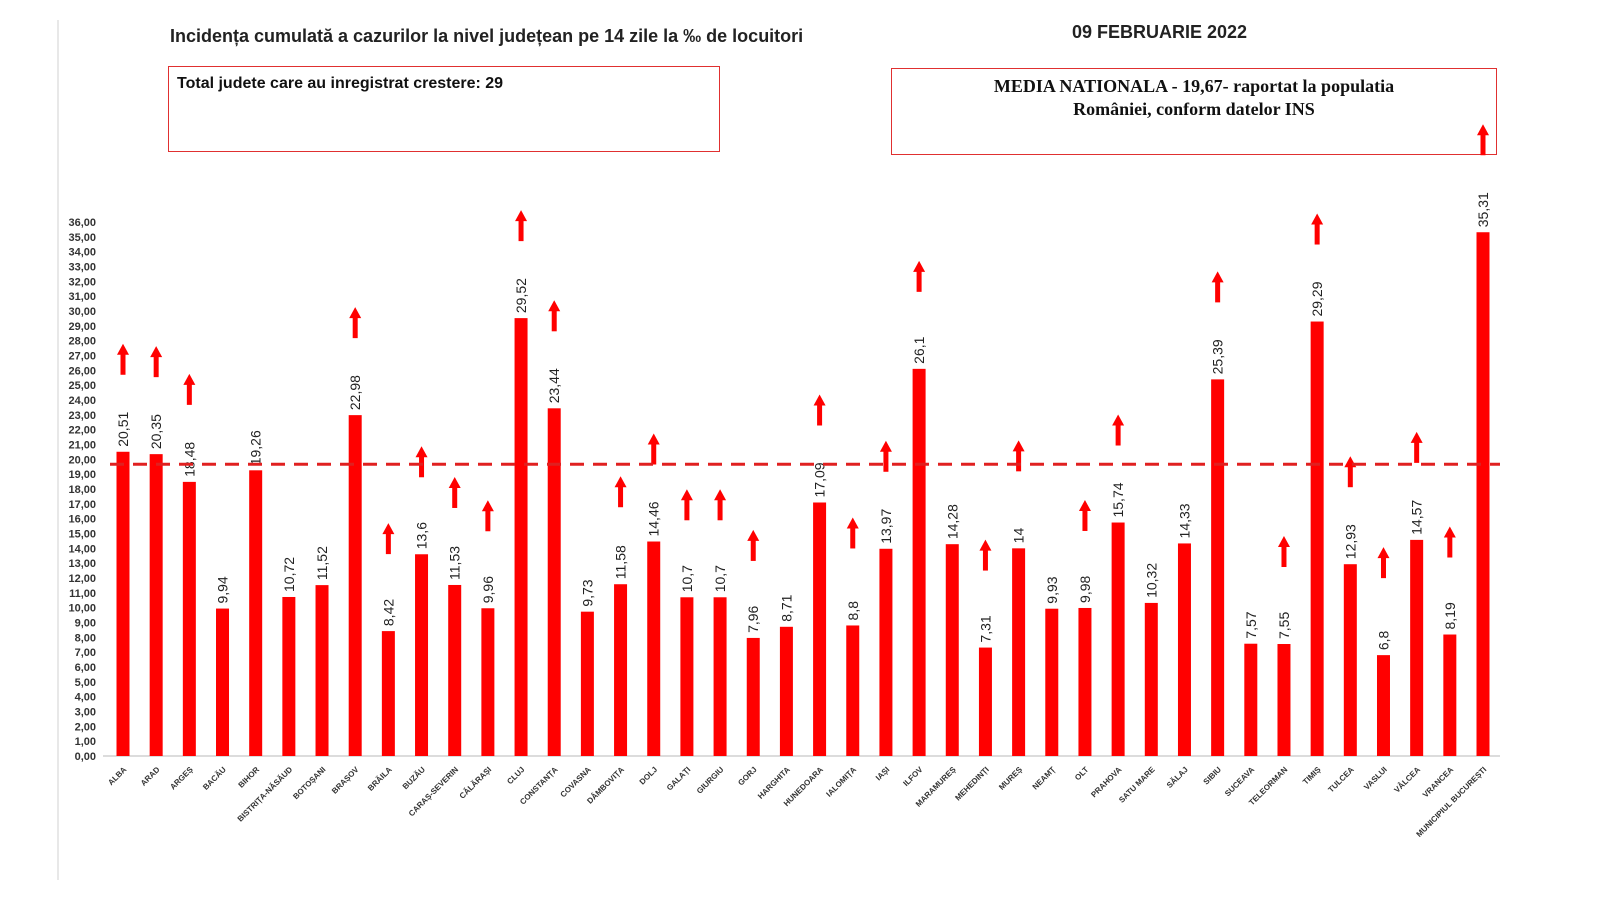  Describe the element at coordinates (1213, 776) in the screenshot. I see `x-tick-label: SIBIU` at that location.